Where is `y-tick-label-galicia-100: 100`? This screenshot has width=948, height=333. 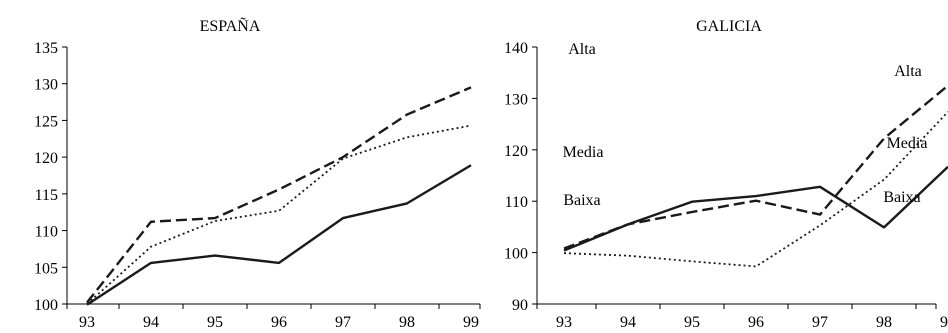
y-tick-label-galicia-100: 100 is located at coordinates (516, 254).